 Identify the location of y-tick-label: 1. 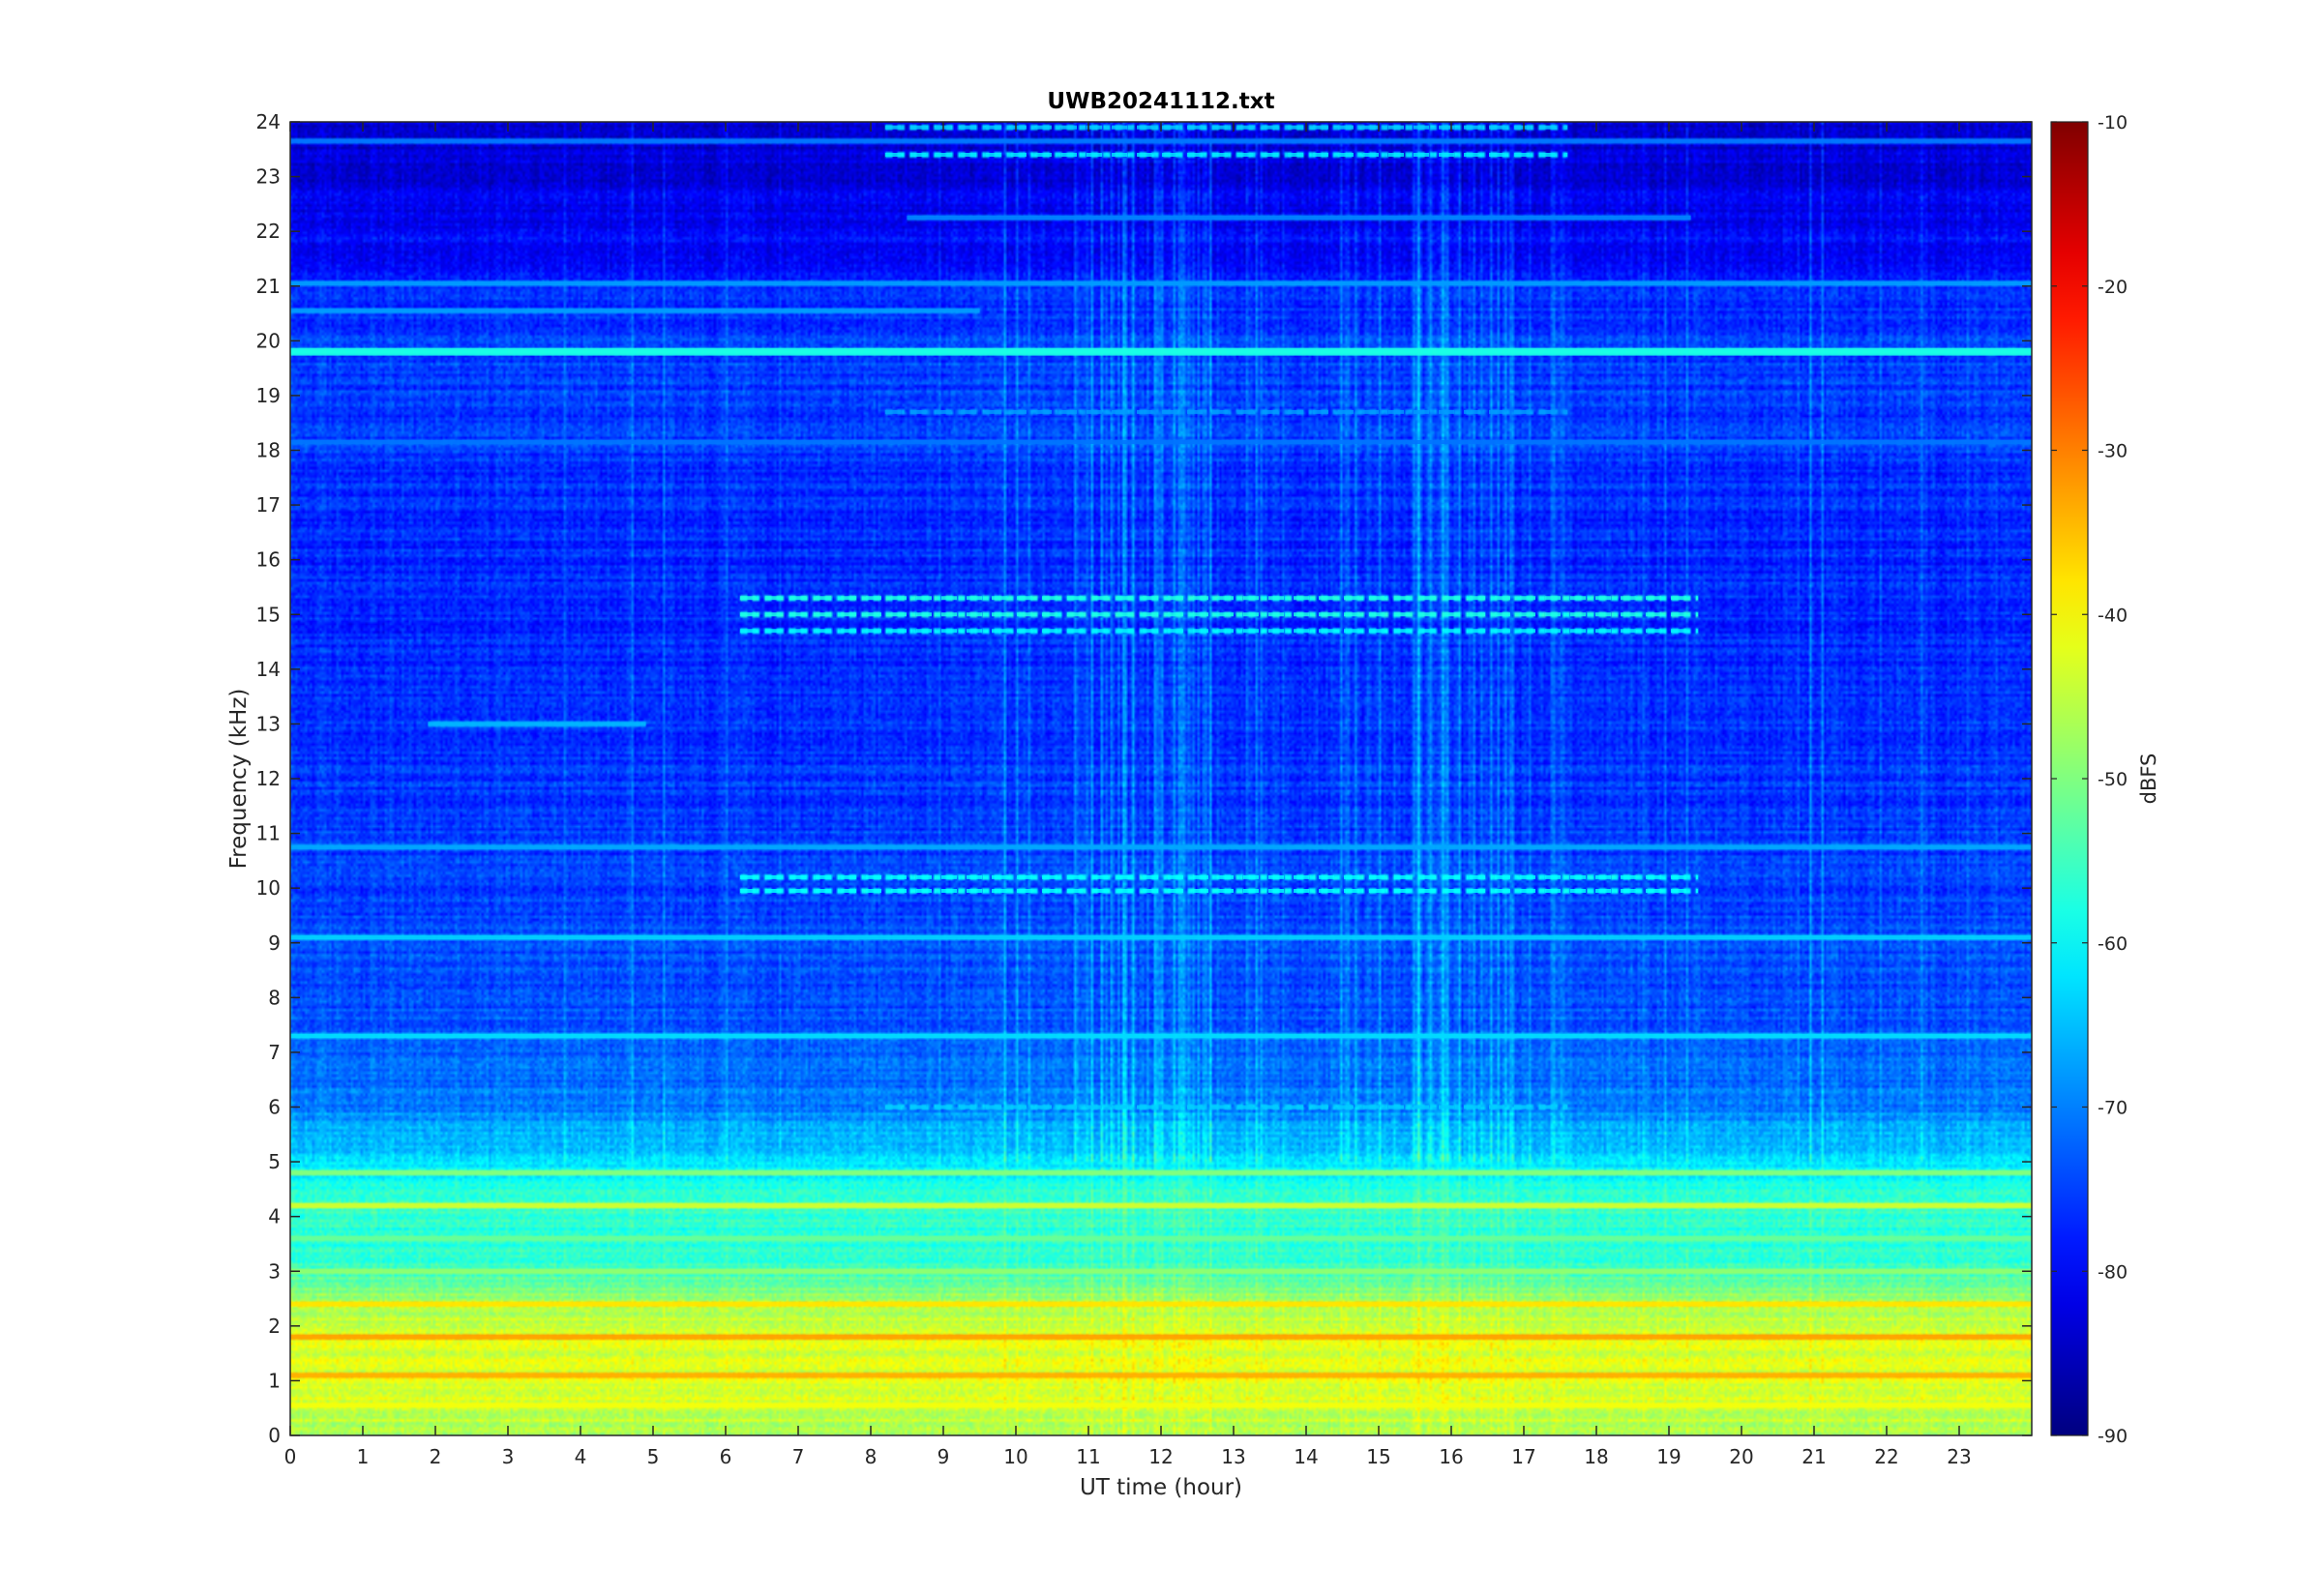
(274, 1380).